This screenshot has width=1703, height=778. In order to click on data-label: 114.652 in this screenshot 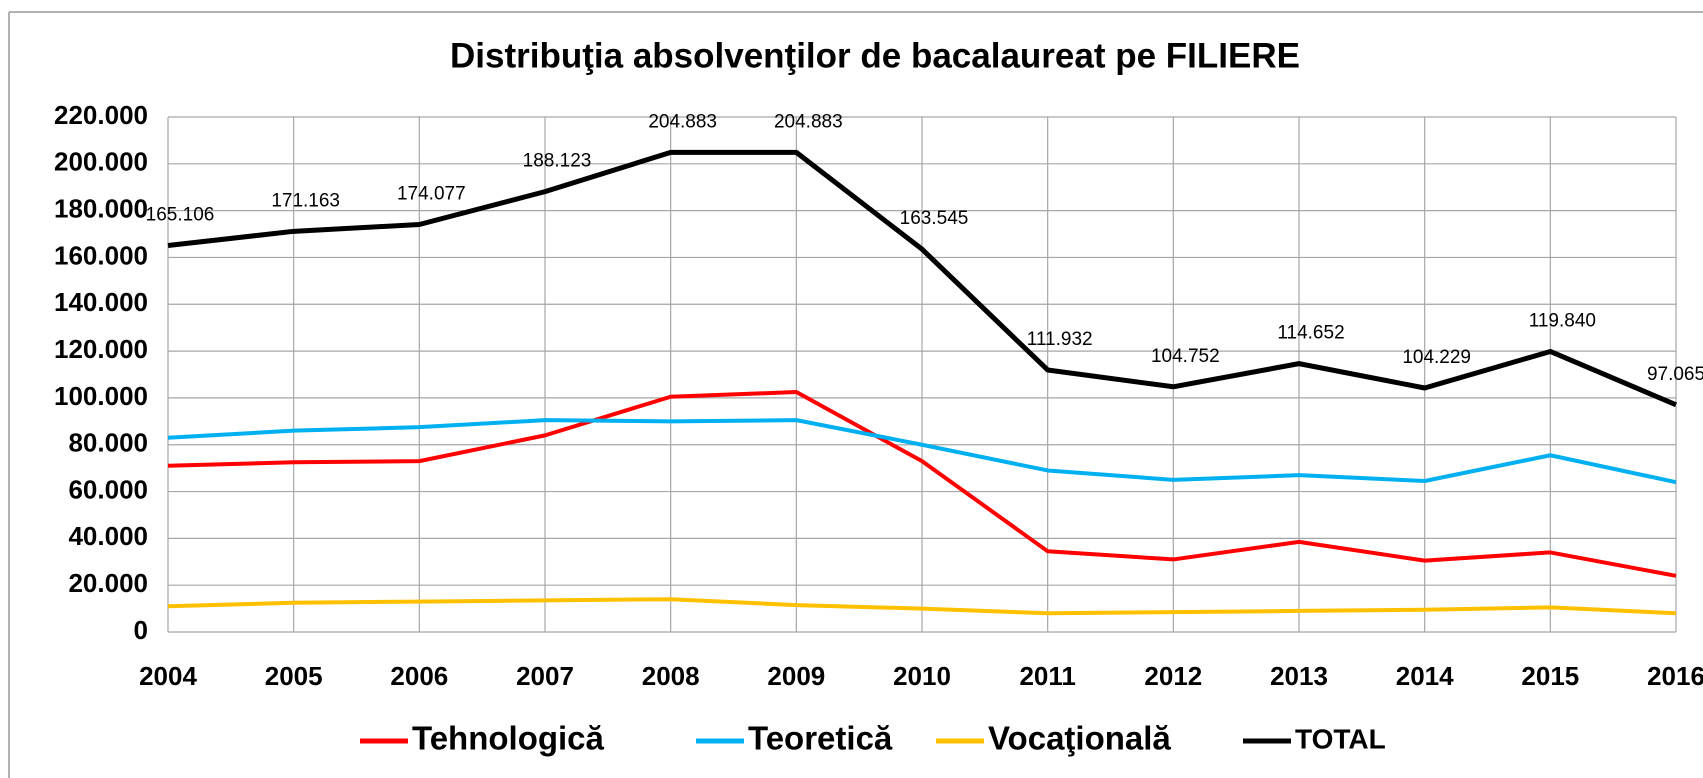, I will do `click(1310, 333)`.